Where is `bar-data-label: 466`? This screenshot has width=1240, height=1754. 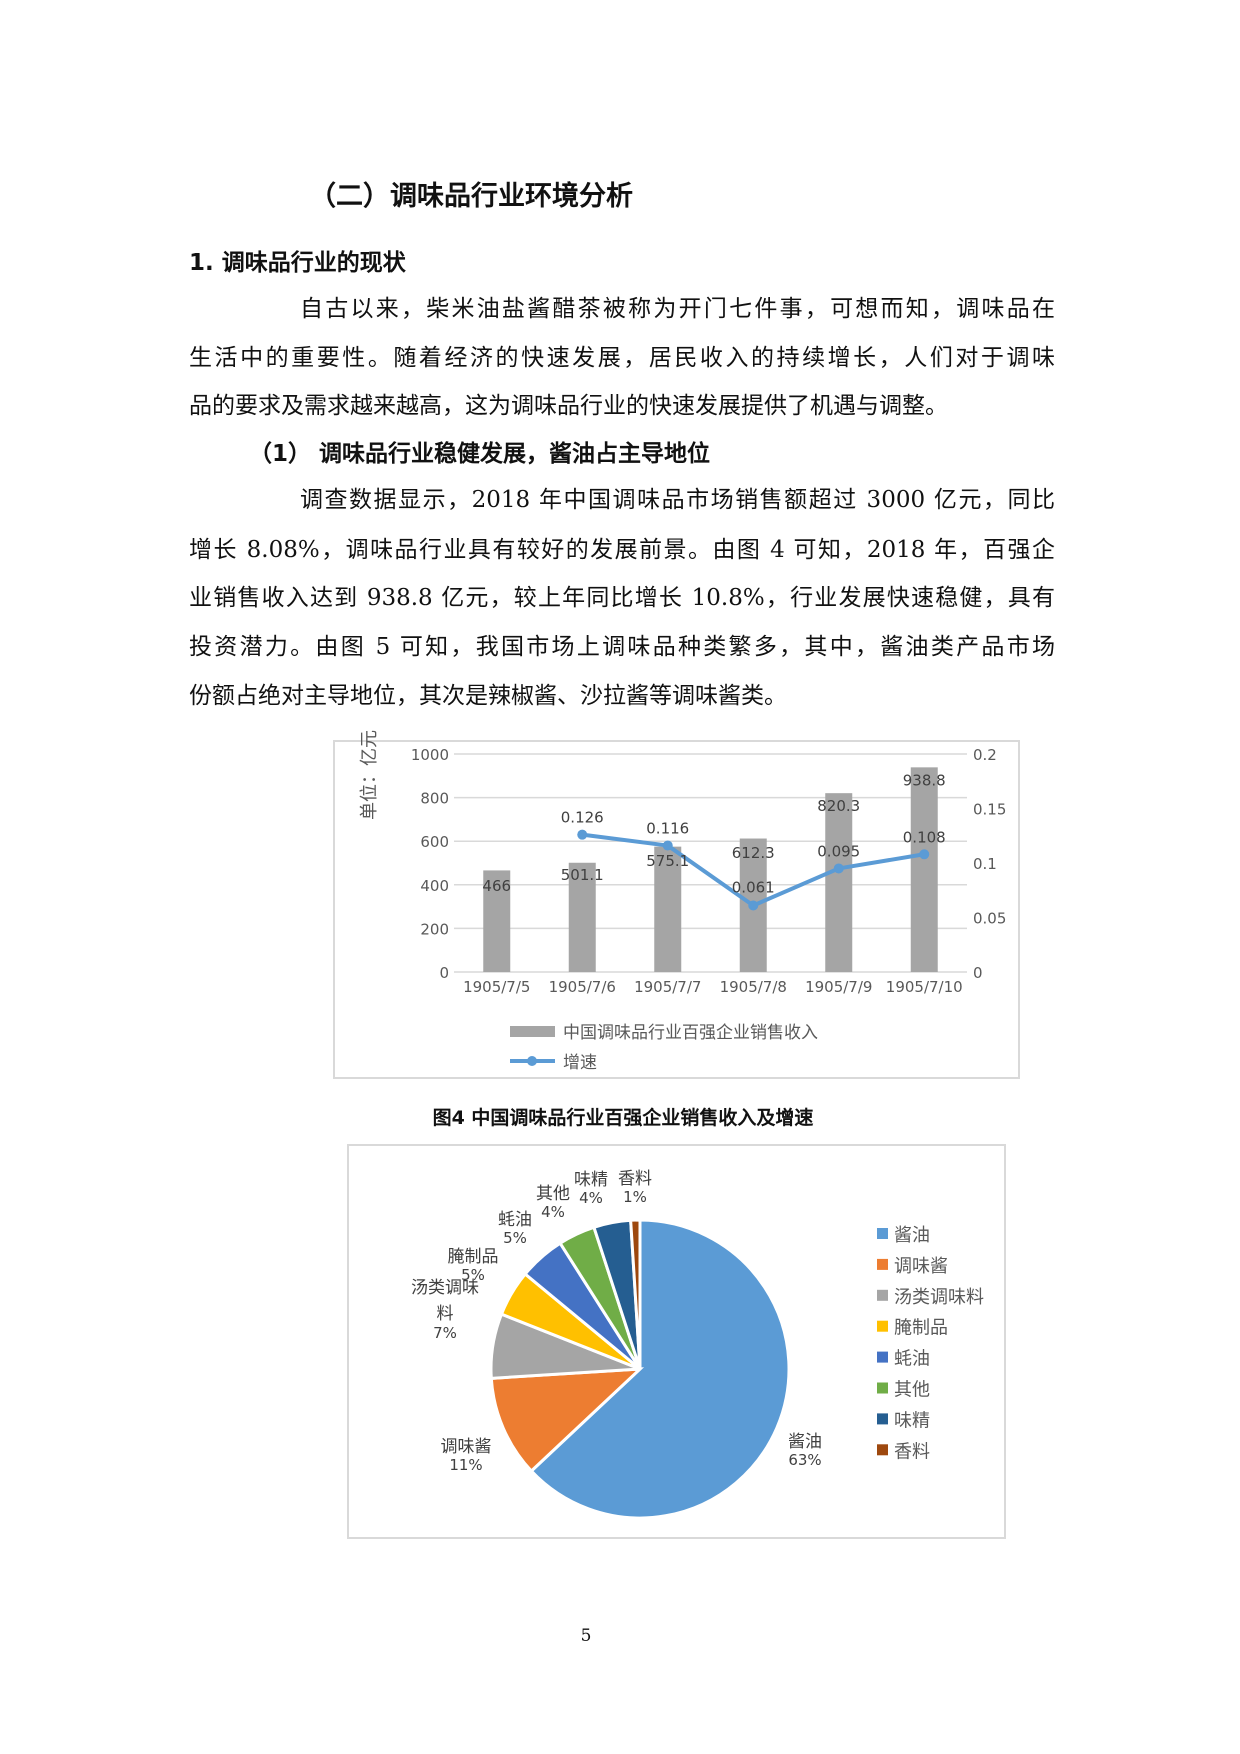
bar-data-label: 466 is located at coordinates (496, 886).